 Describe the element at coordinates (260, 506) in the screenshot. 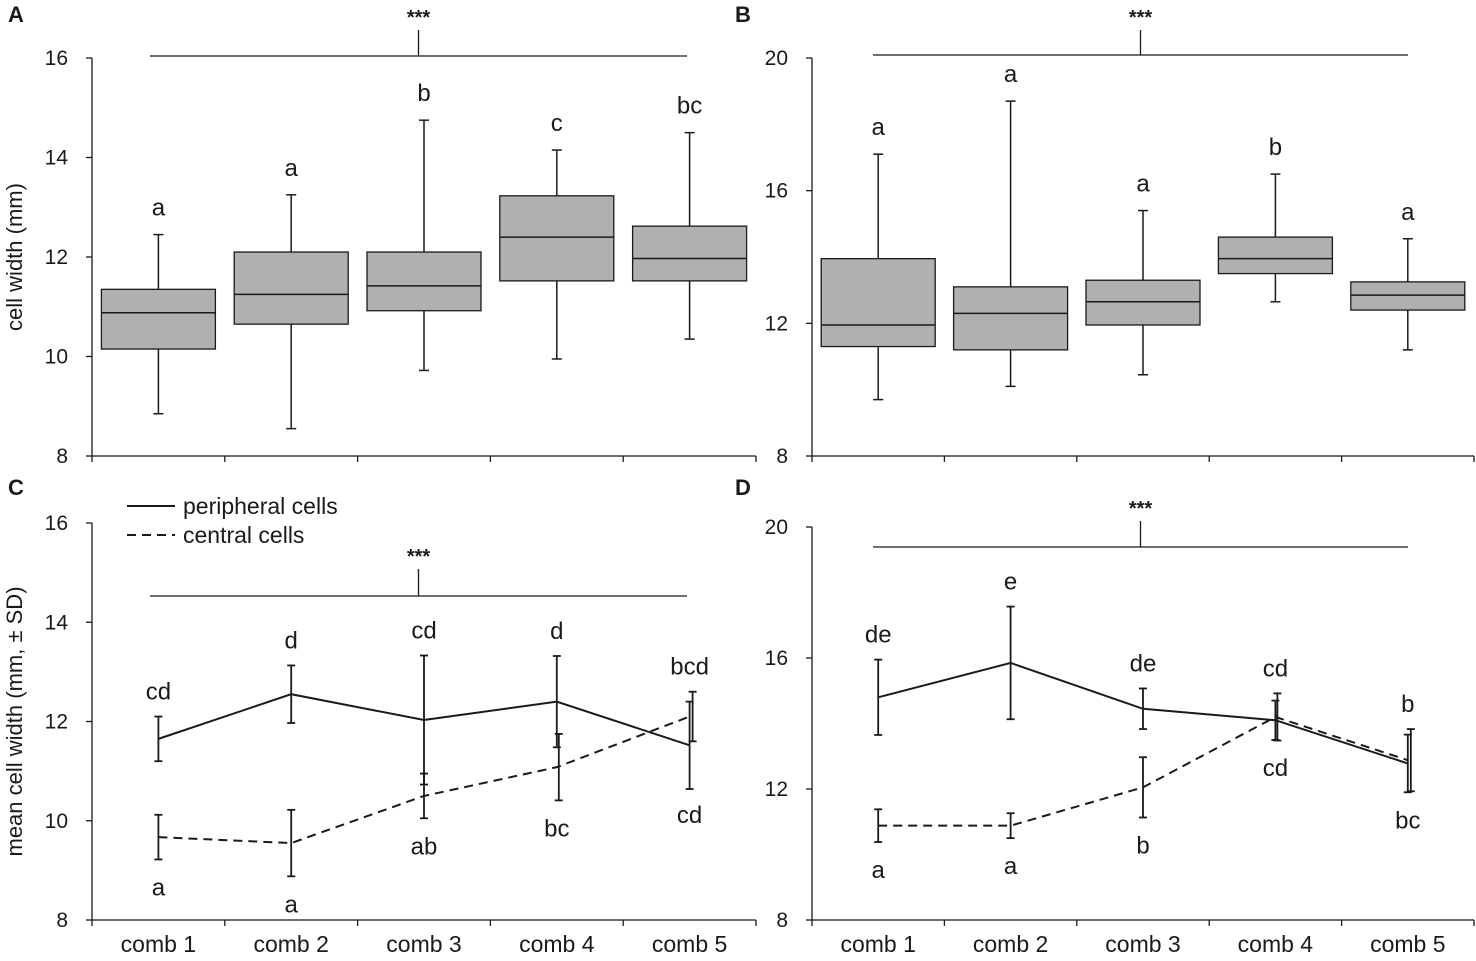

I see `legend-label: peripheral cells` at that location.